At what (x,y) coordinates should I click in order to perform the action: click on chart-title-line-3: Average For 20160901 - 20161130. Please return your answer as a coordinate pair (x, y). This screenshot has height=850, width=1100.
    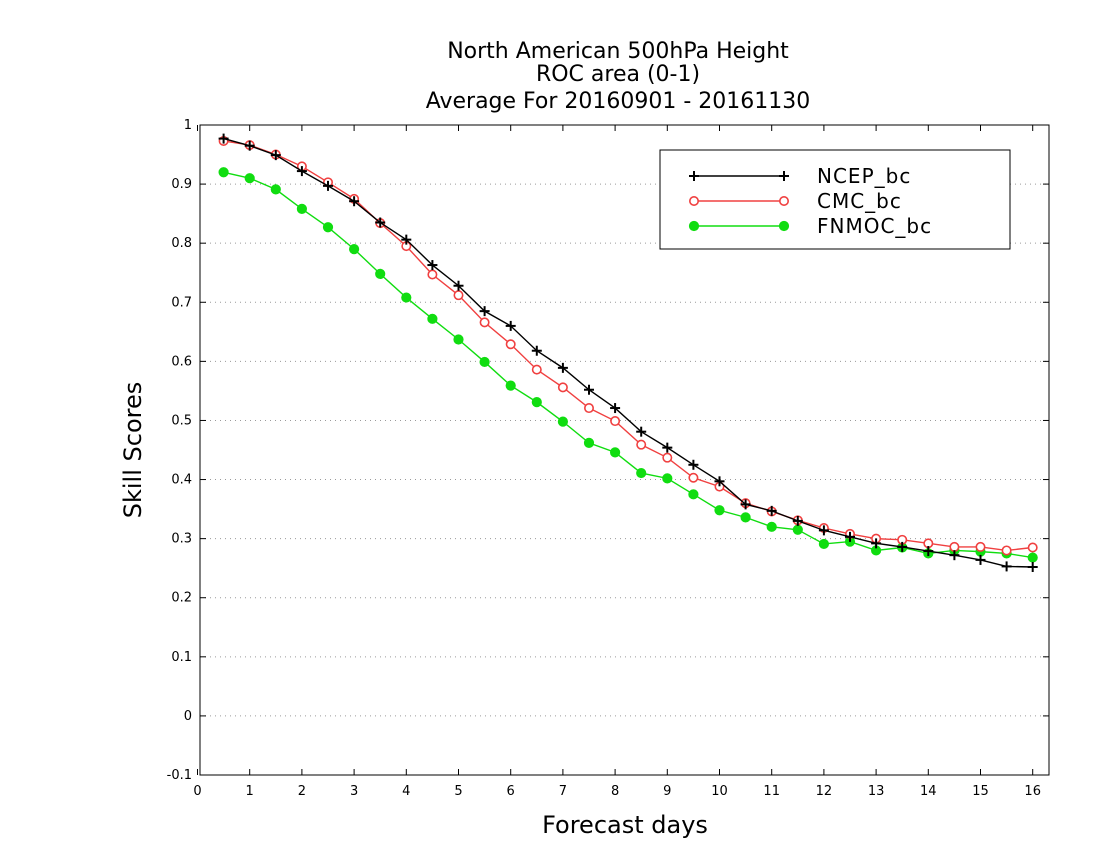
    Looking at the image, I should click on (618, 101).